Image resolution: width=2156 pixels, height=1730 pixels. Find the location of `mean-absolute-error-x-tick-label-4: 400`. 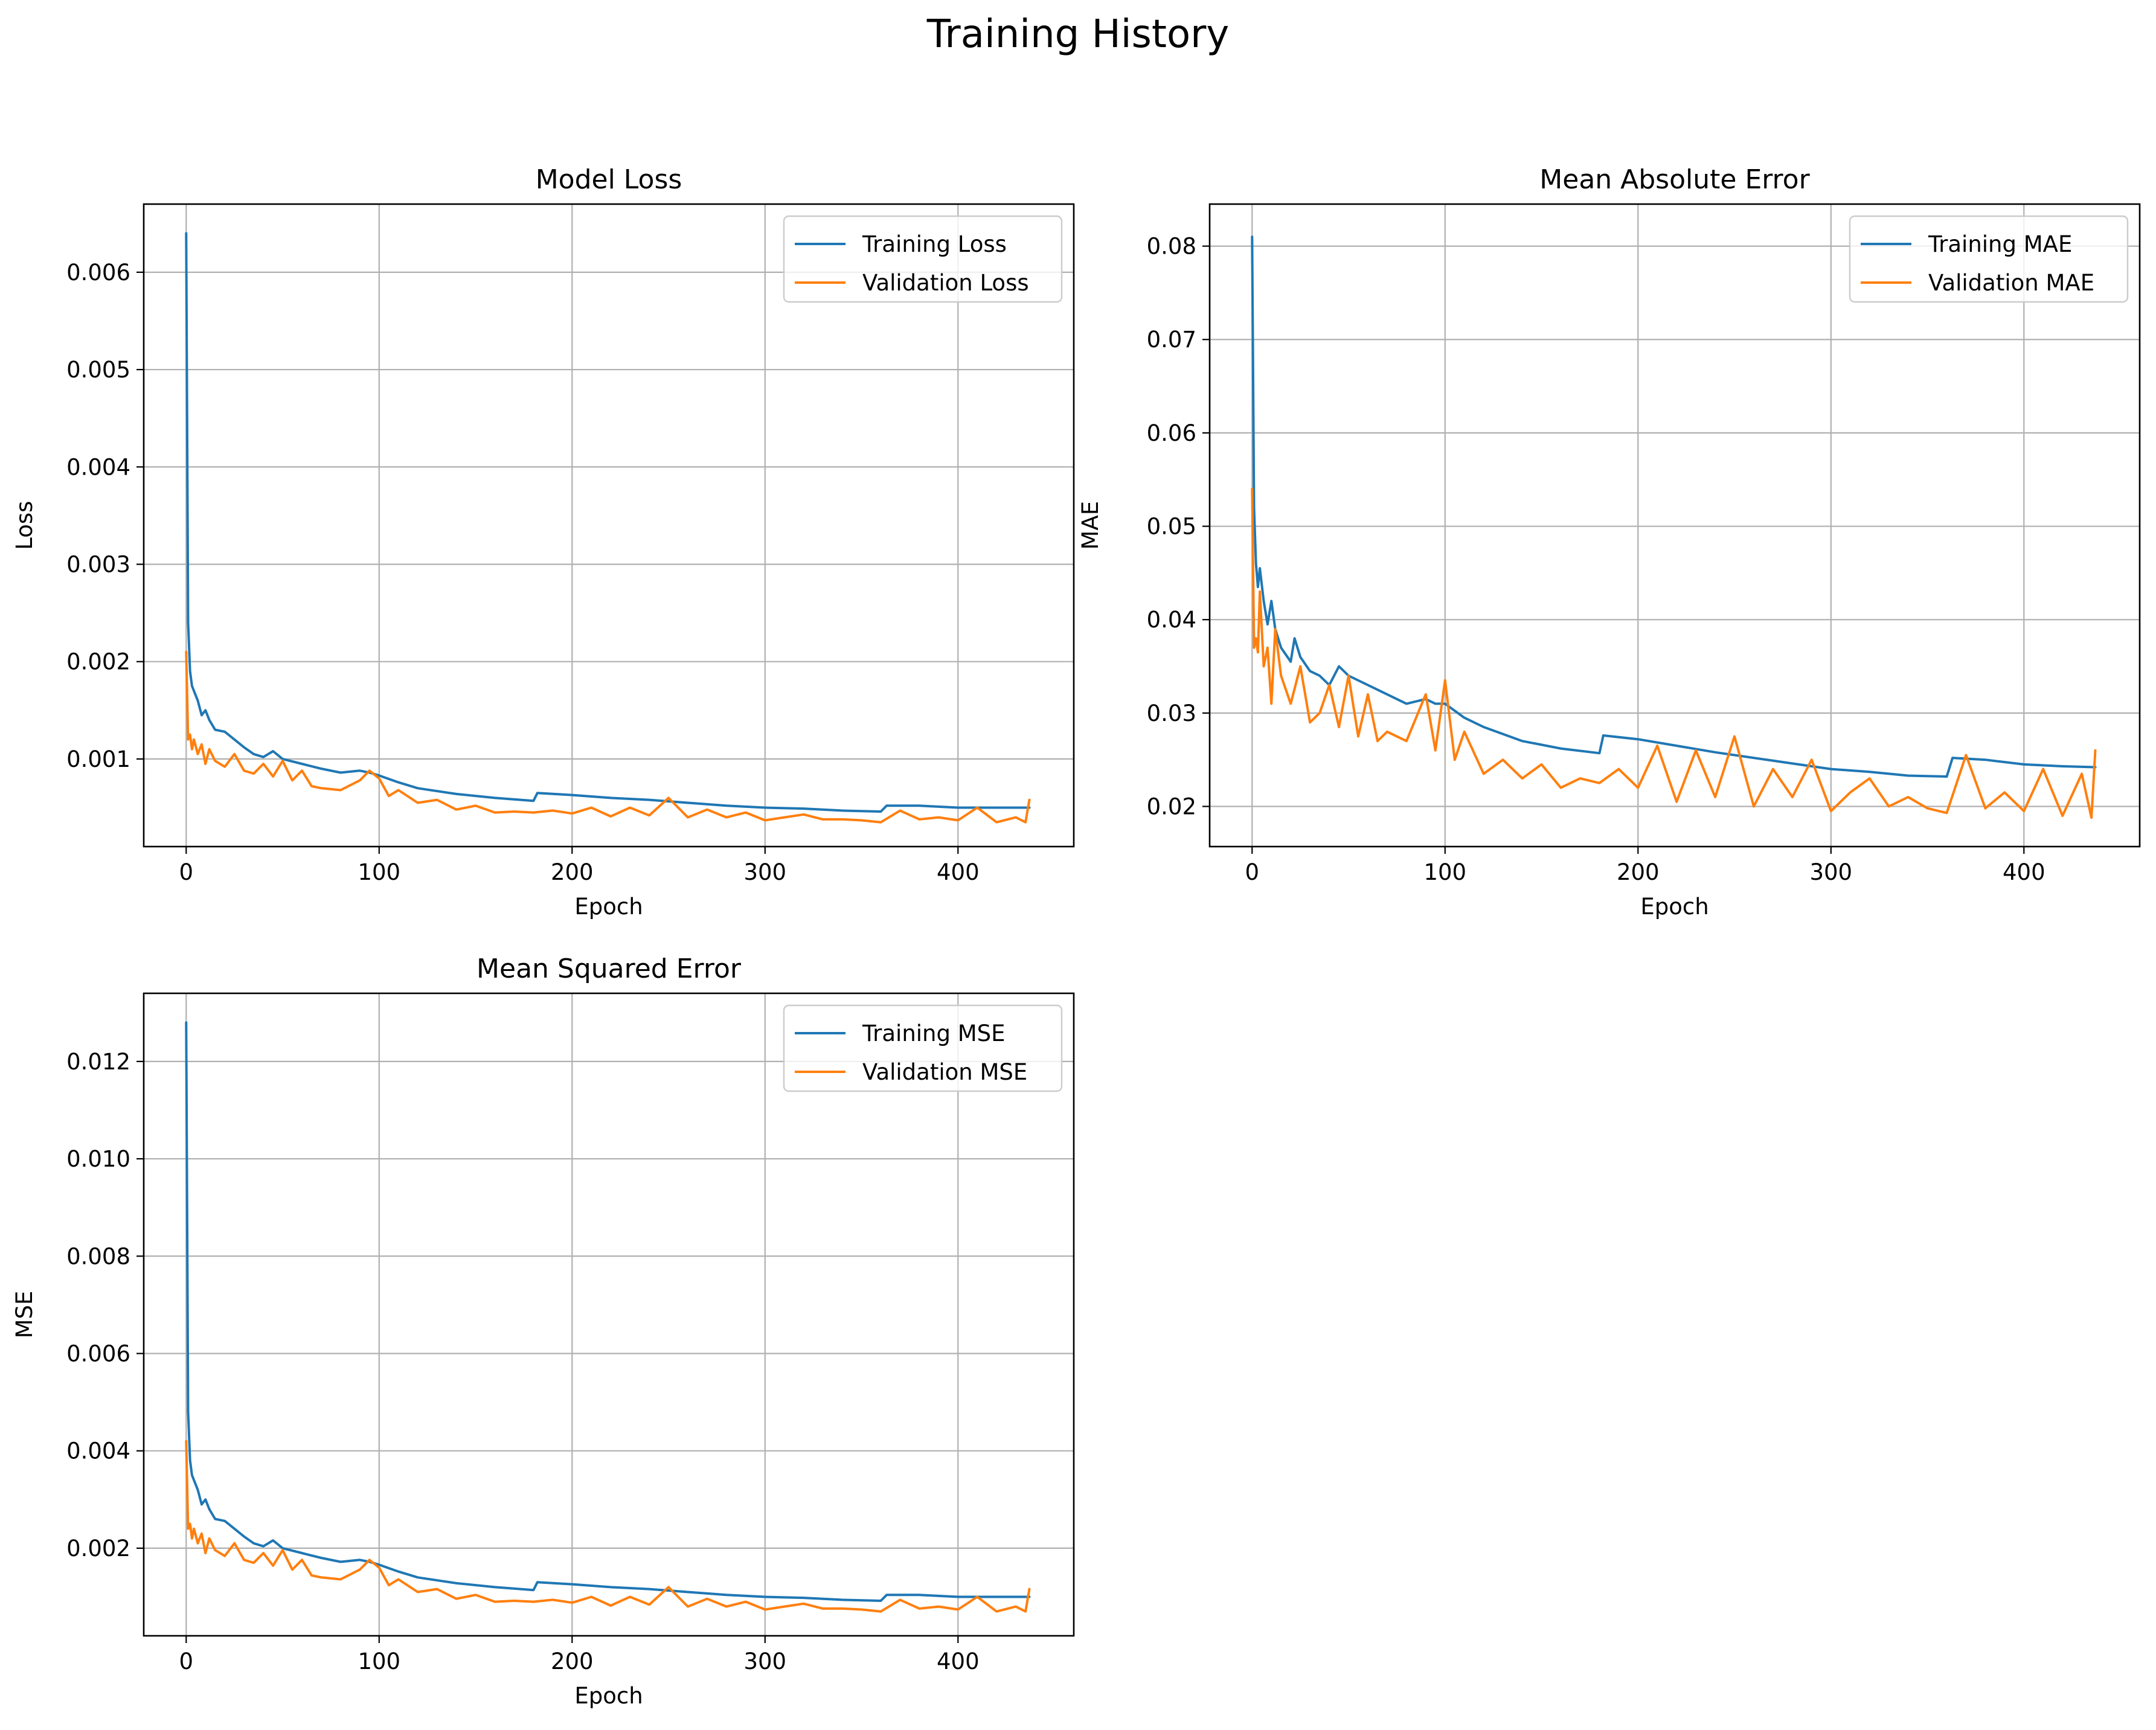

mean-absolute-error-x-tick-label-4: 400 is located at coordinates (2024, 872).